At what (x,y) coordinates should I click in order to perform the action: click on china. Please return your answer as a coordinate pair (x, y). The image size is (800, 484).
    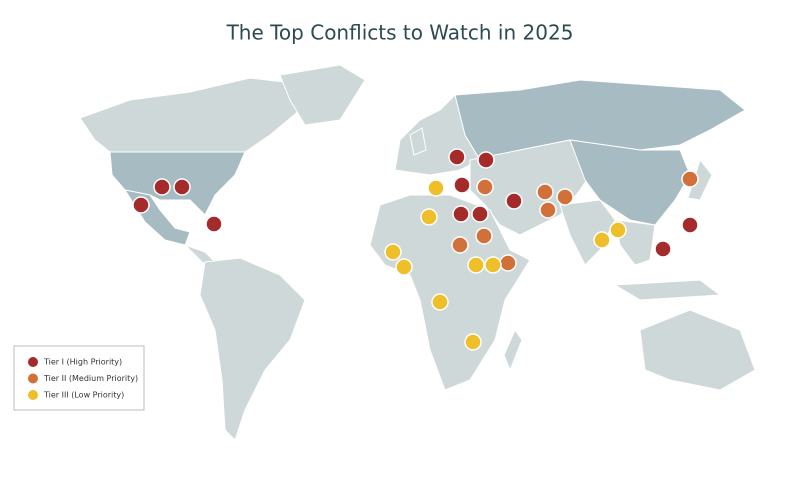
    Looking at the image, I should click on (630, 182).